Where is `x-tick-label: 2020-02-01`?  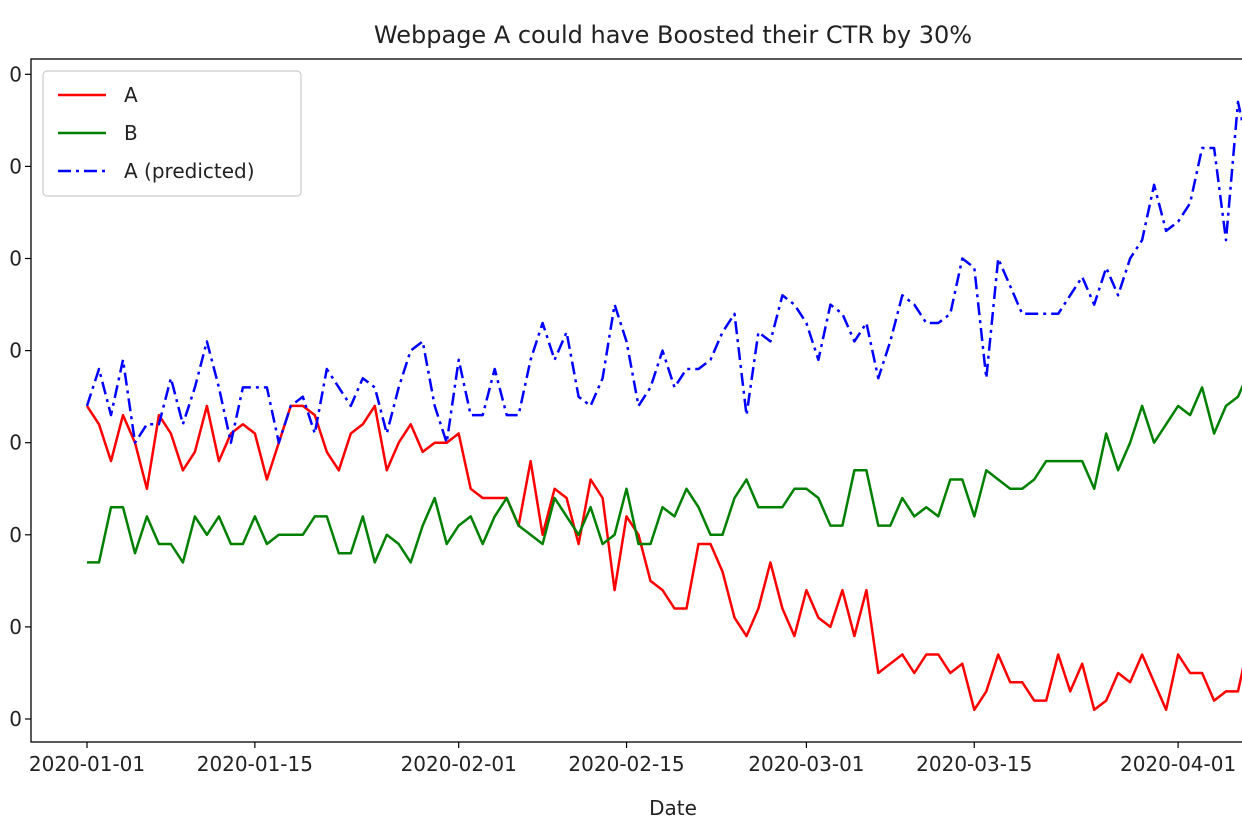
x-tick-label: 2020-02-01 is located at coordinates (459, 764).